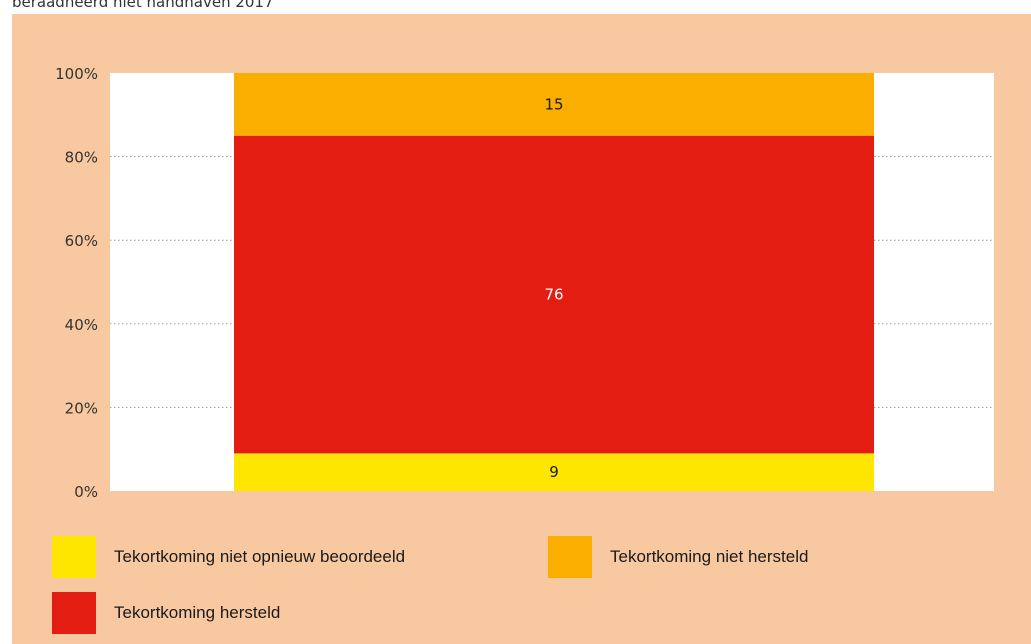  What do you see at coordinates (81, 241) in the screenshot?
I see `y-tick-label: 60%` at bounding box center [81, 241].